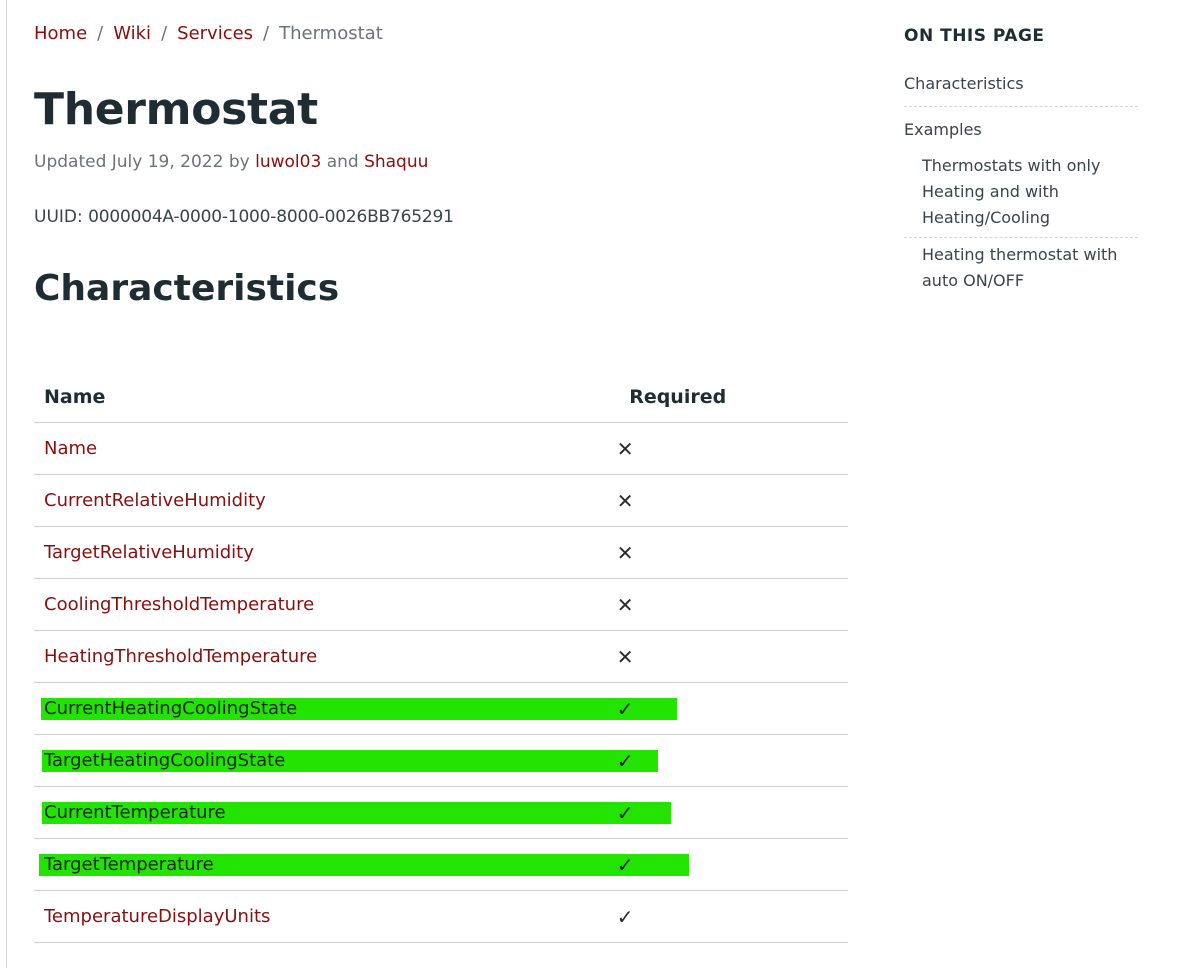 The image size is (1200, 968). Describe the element at coordinates (974, 36) in the screenshot. I see `toc-title: ON THIS PAGE` at that location.